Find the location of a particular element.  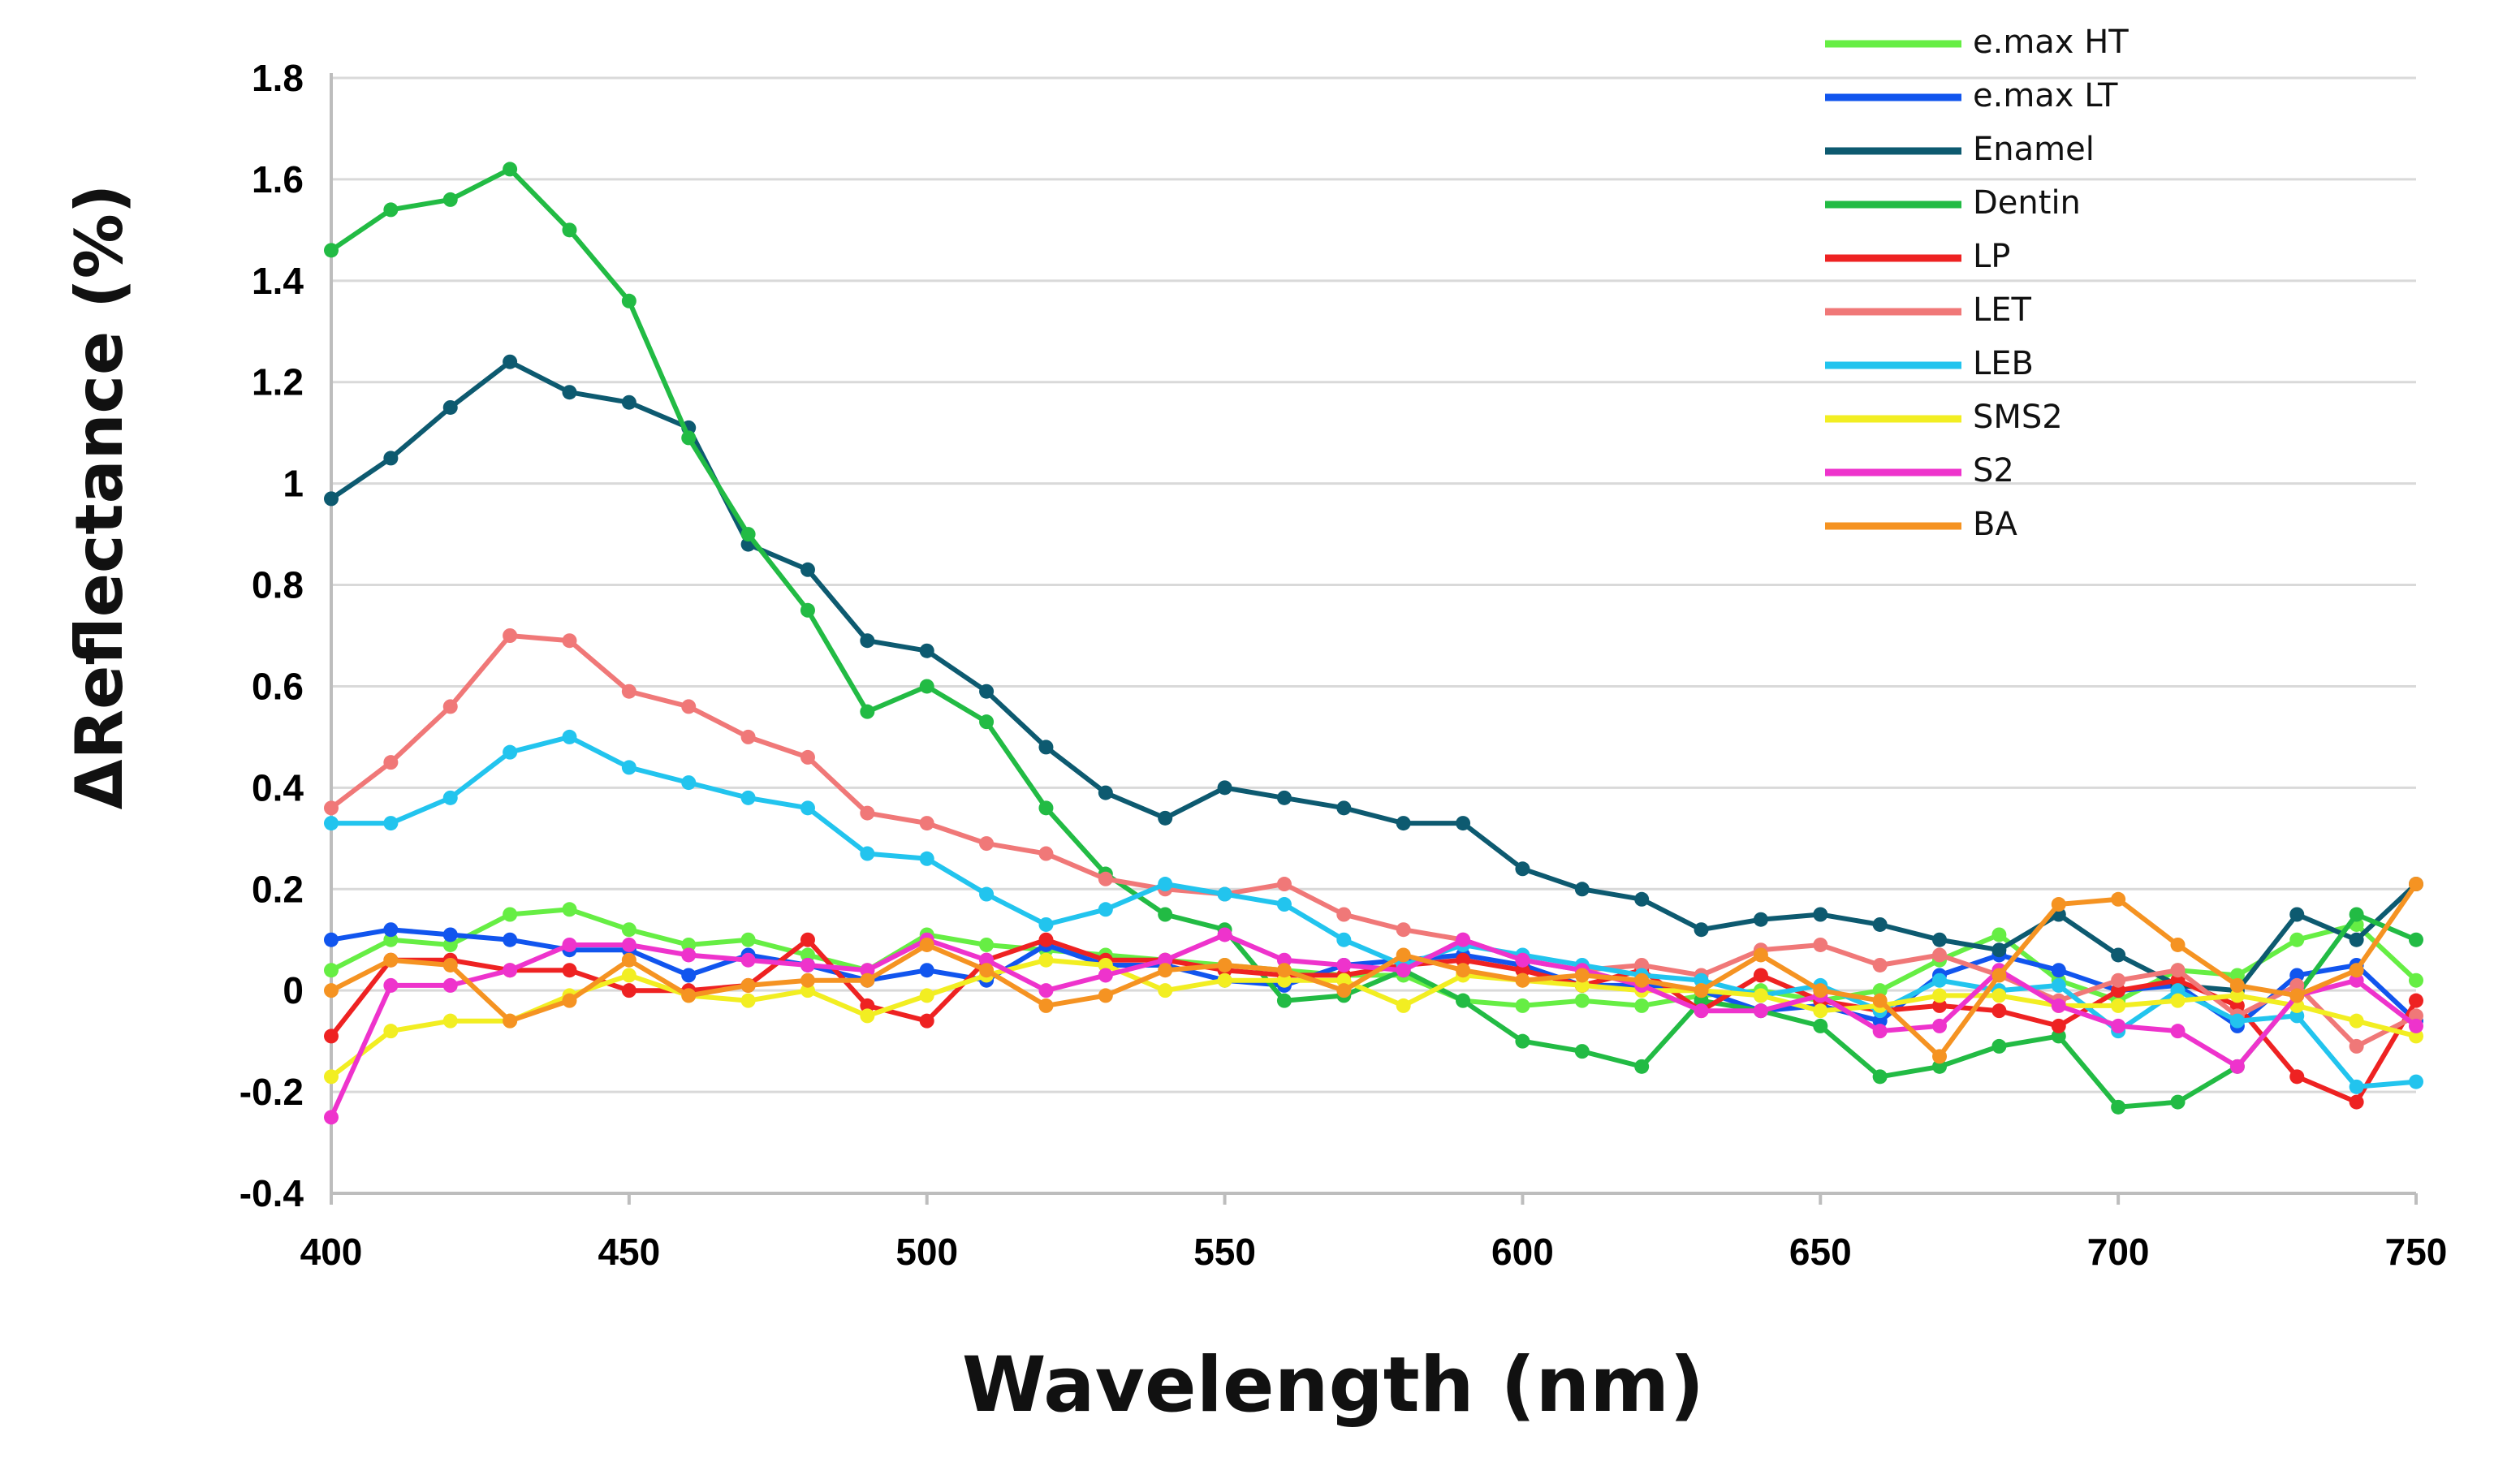

y-tick-label: 1 is located at coordinates (293, 484).